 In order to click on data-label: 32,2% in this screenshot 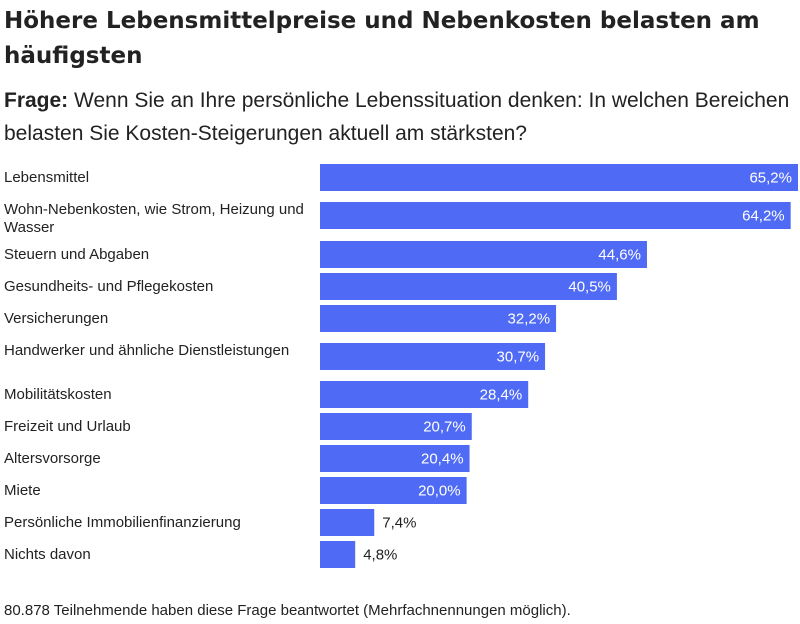, I will do `click(529, 319)`.